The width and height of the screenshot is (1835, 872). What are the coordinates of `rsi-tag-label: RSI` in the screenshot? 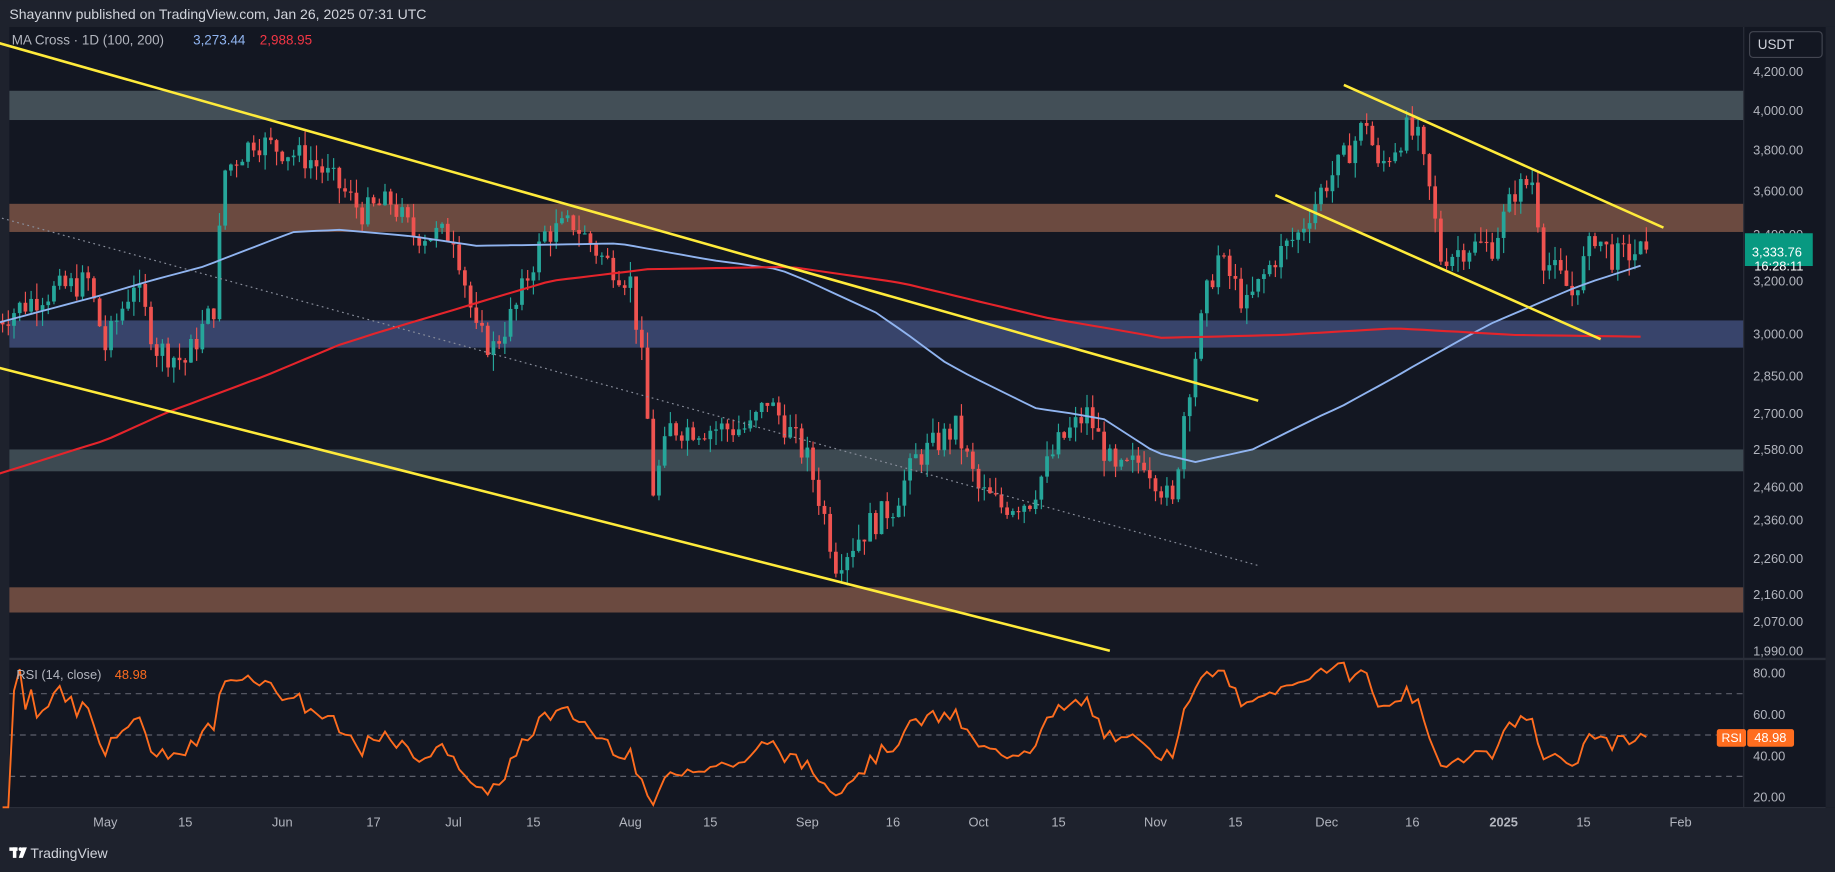 It's located at (1731, 738).